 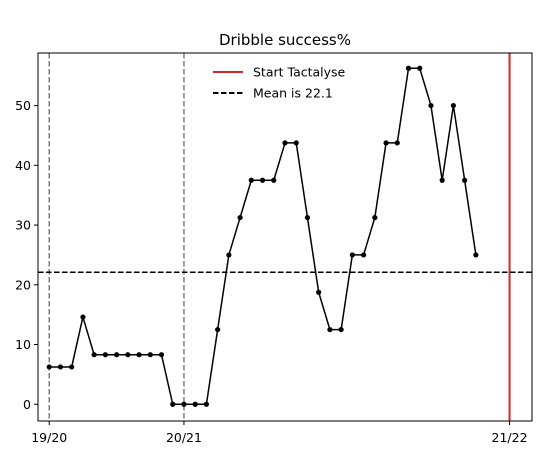 I want to click on legend-label: Start Tactalyse, so click(x=299, y=72).